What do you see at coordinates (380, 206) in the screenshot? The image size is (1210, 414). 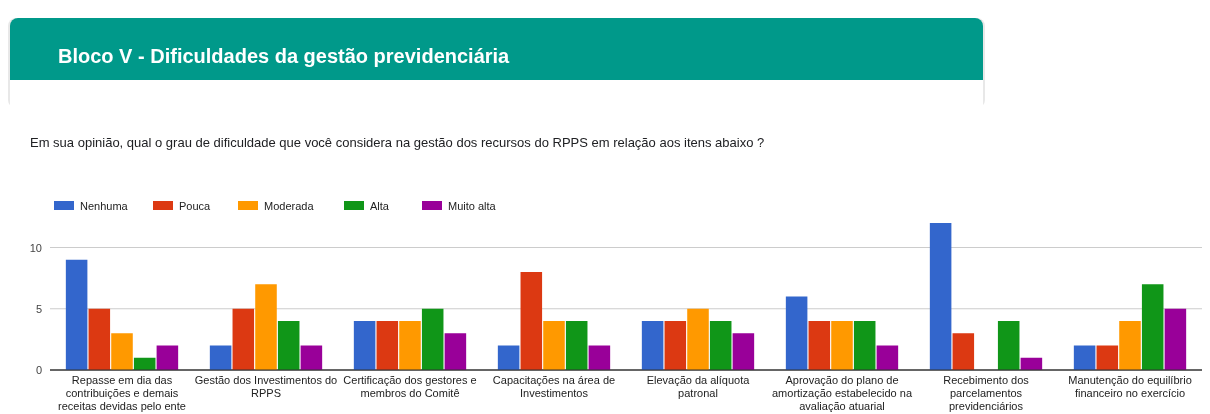 I see `legend-label: Alta` at bounding box center [380, 206].